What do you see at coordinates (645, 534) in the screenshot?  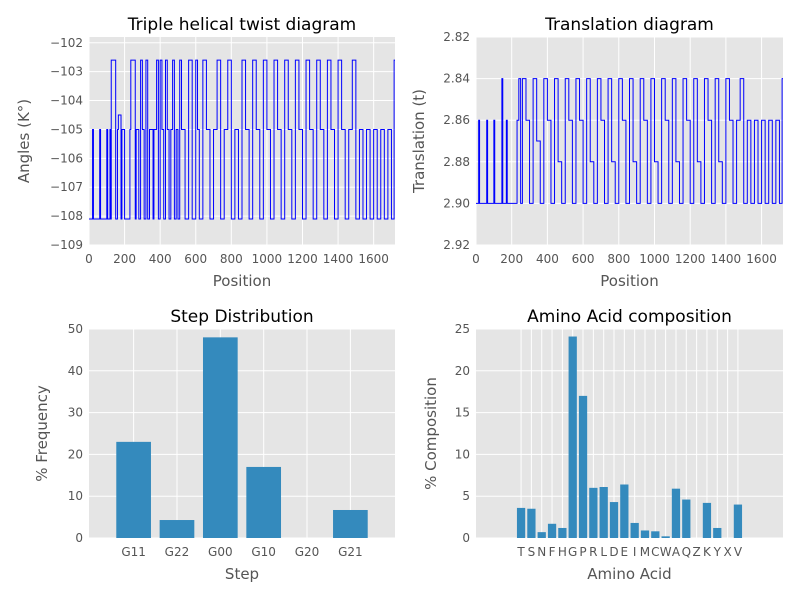 I see `bar-M` at bounding box center [645, 534].